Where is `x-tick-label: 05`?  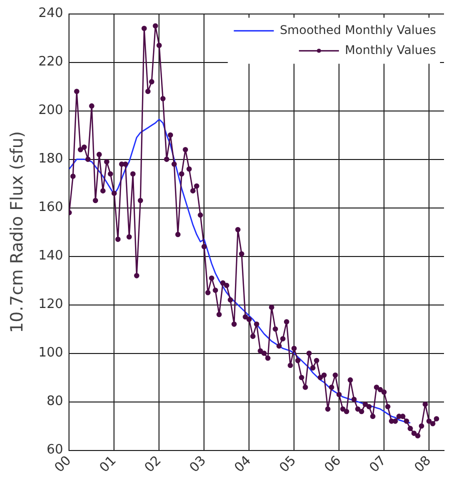 x-tick-label: 05 is located at coordinates (288, 464).